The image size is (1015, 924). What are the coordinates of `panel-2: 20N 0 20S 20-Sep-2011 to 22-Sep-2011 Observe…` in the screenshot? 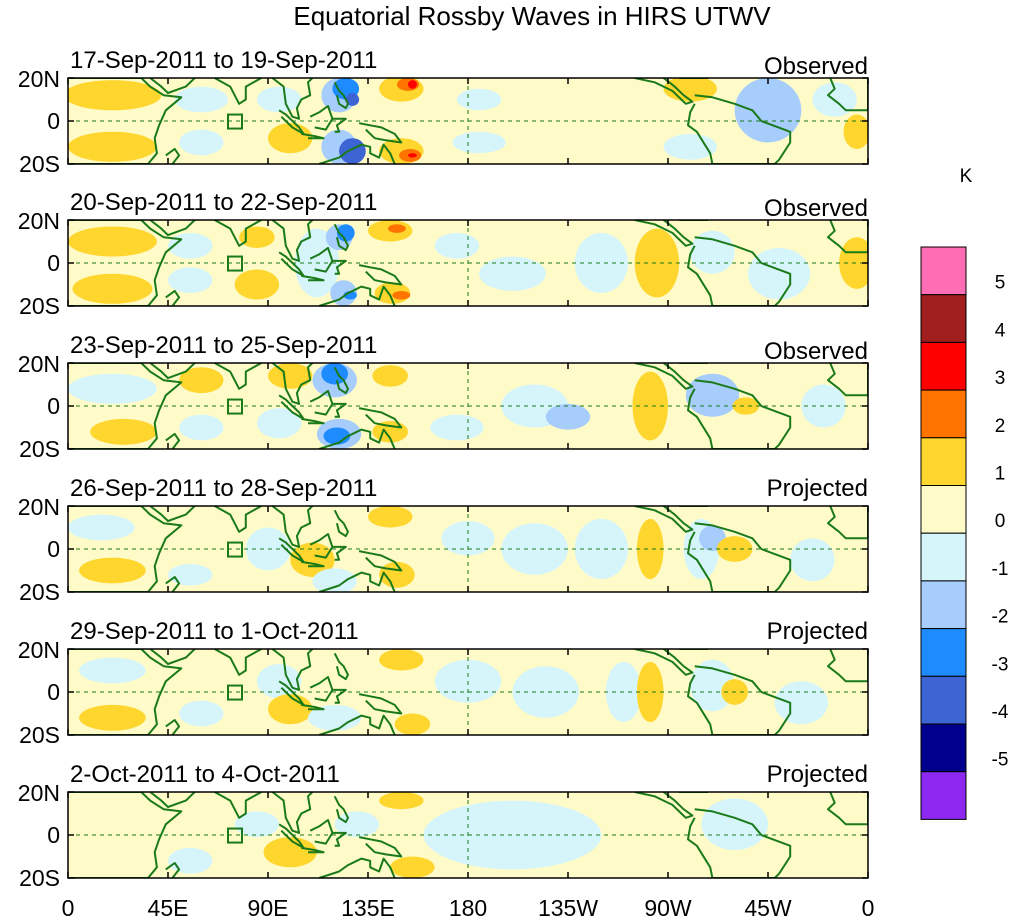 It's located at (443, 254).